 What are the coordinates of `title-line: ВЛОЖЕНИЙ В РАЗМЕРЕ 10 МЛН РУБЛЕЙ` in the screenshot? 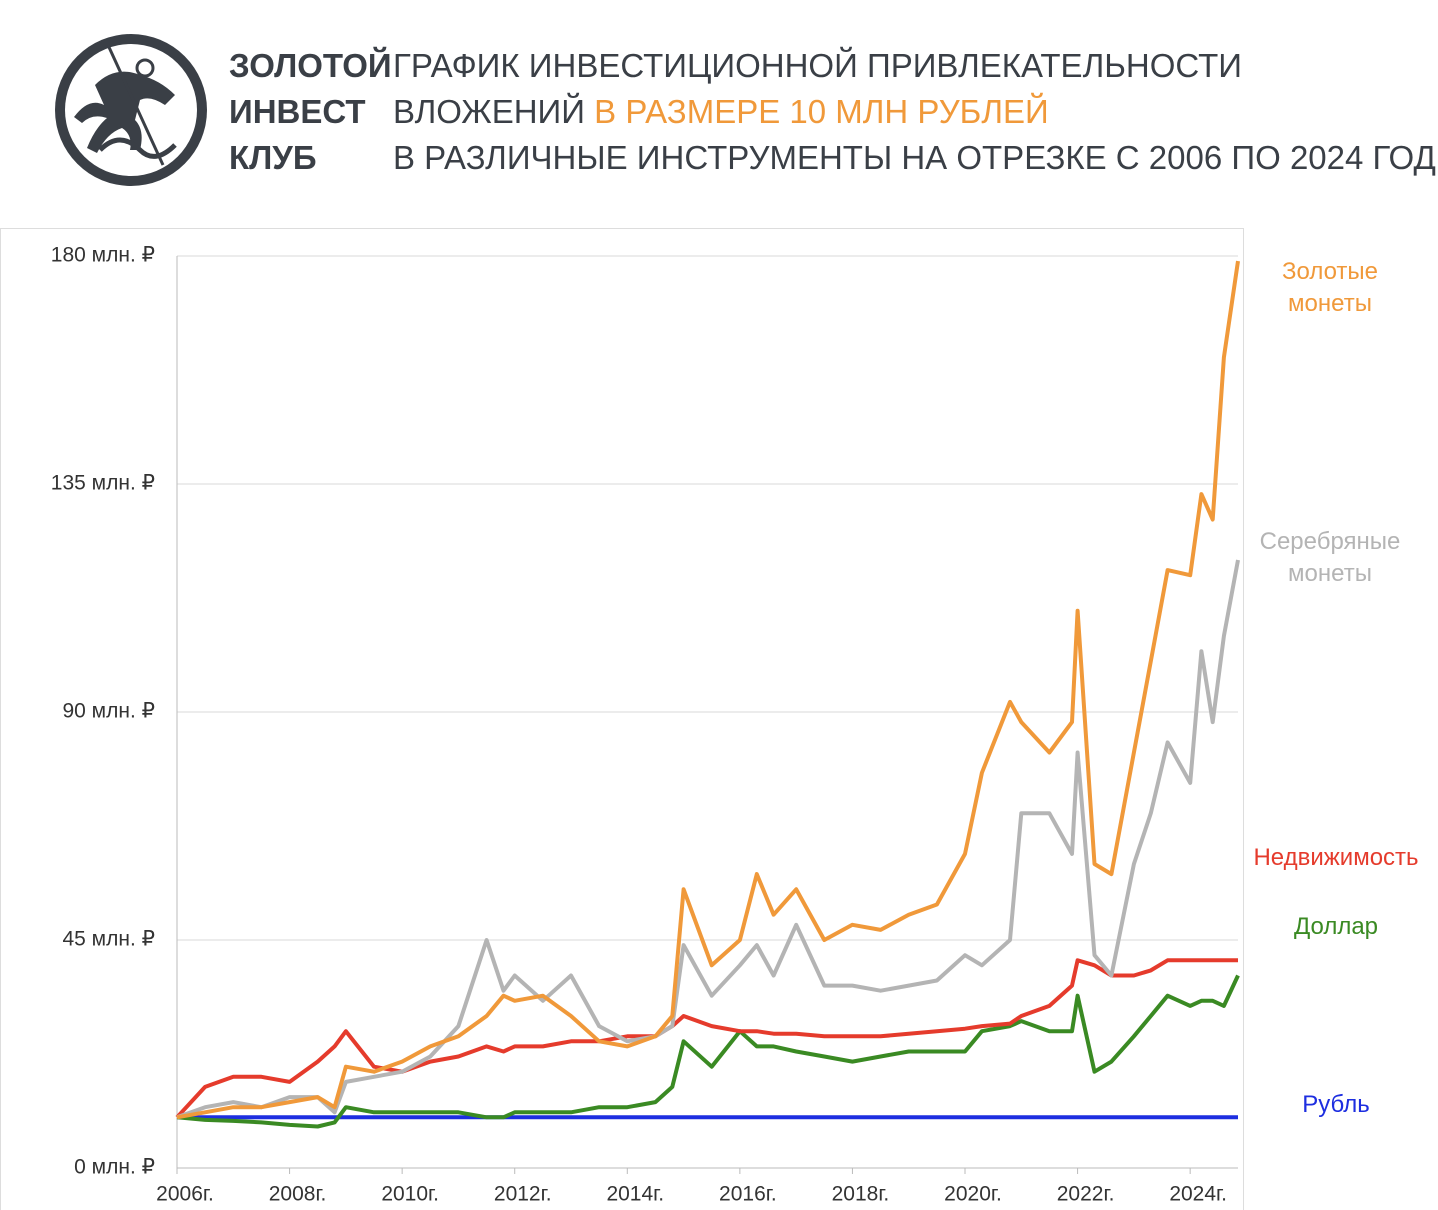 It's located at (721, 112).